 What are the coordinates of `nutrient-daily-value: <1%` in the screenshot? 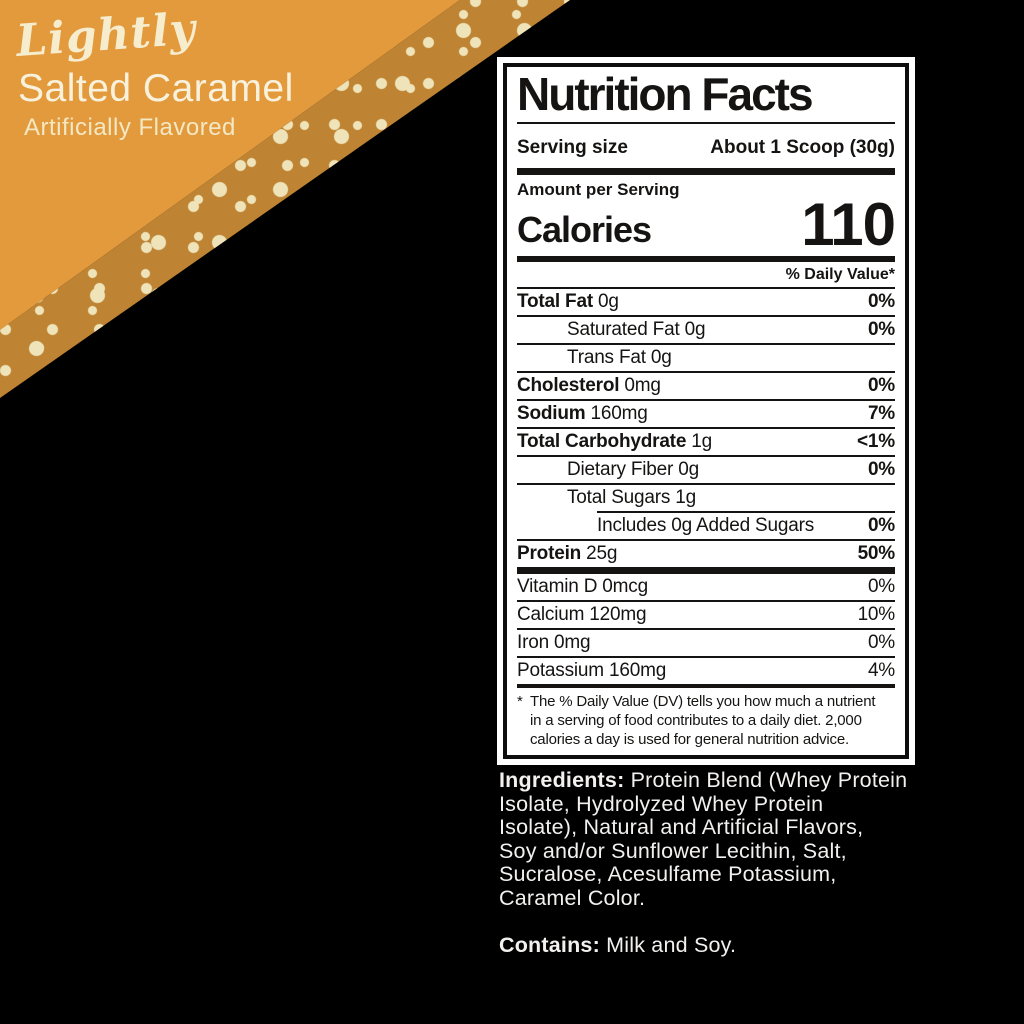 It's located at (876, 441).